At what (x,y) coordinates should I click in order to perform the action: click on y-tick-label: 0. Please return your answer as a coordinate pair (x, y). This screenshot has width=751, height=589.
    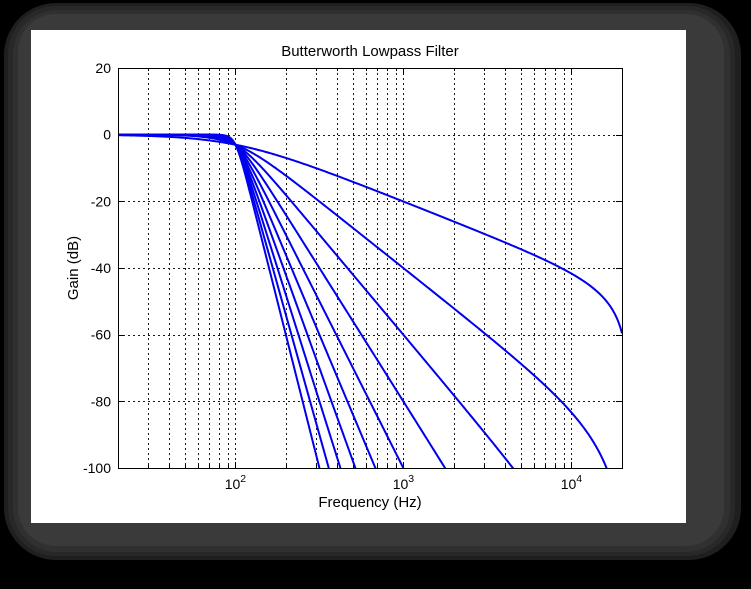
    Looking at the image, I should click on (107, 135).